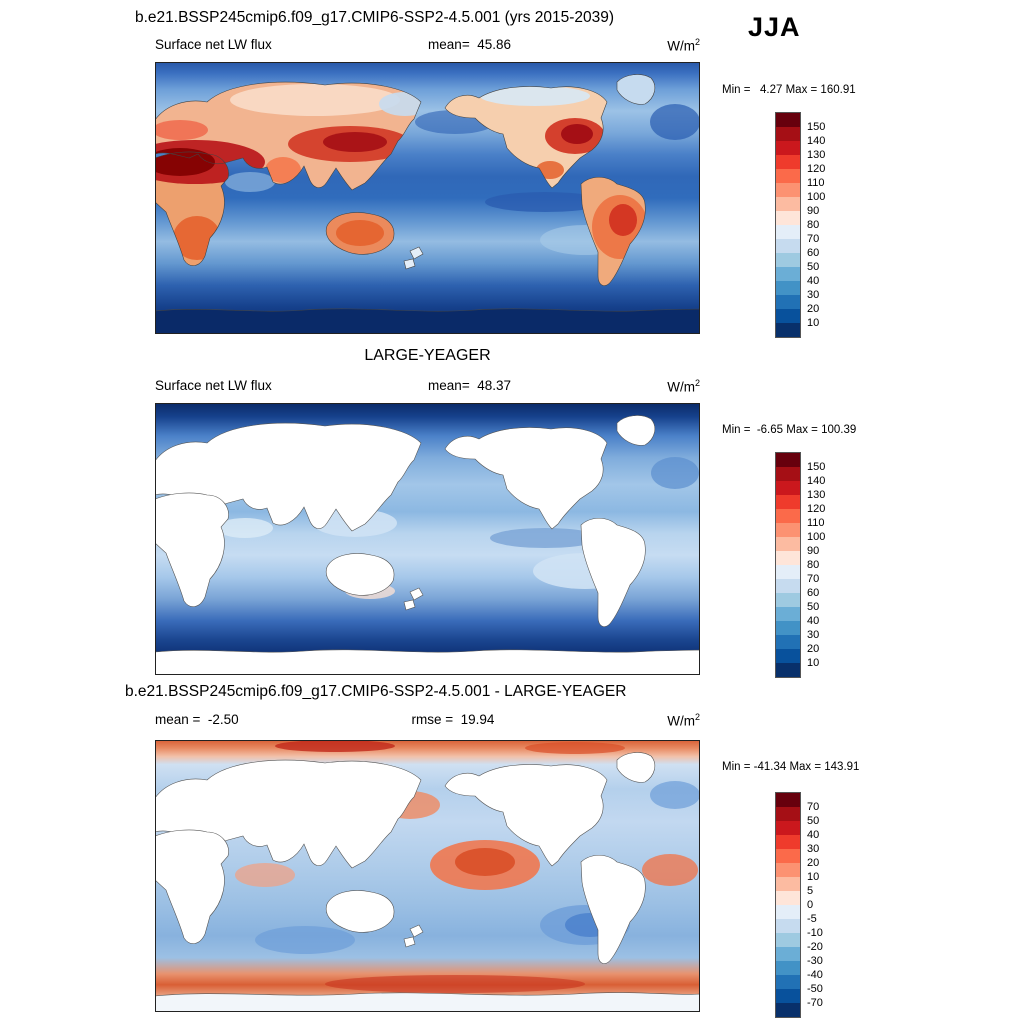  Describe the element at coordinates (774, 27) in the screenshot. I see `season-label: JJA` at that location.